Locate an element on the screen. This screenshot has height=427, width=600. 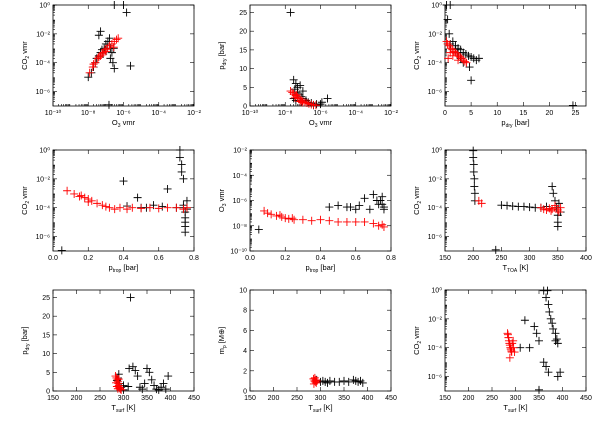
x-axis-label: ptrop [bar] is located at coordinates (321, 268).